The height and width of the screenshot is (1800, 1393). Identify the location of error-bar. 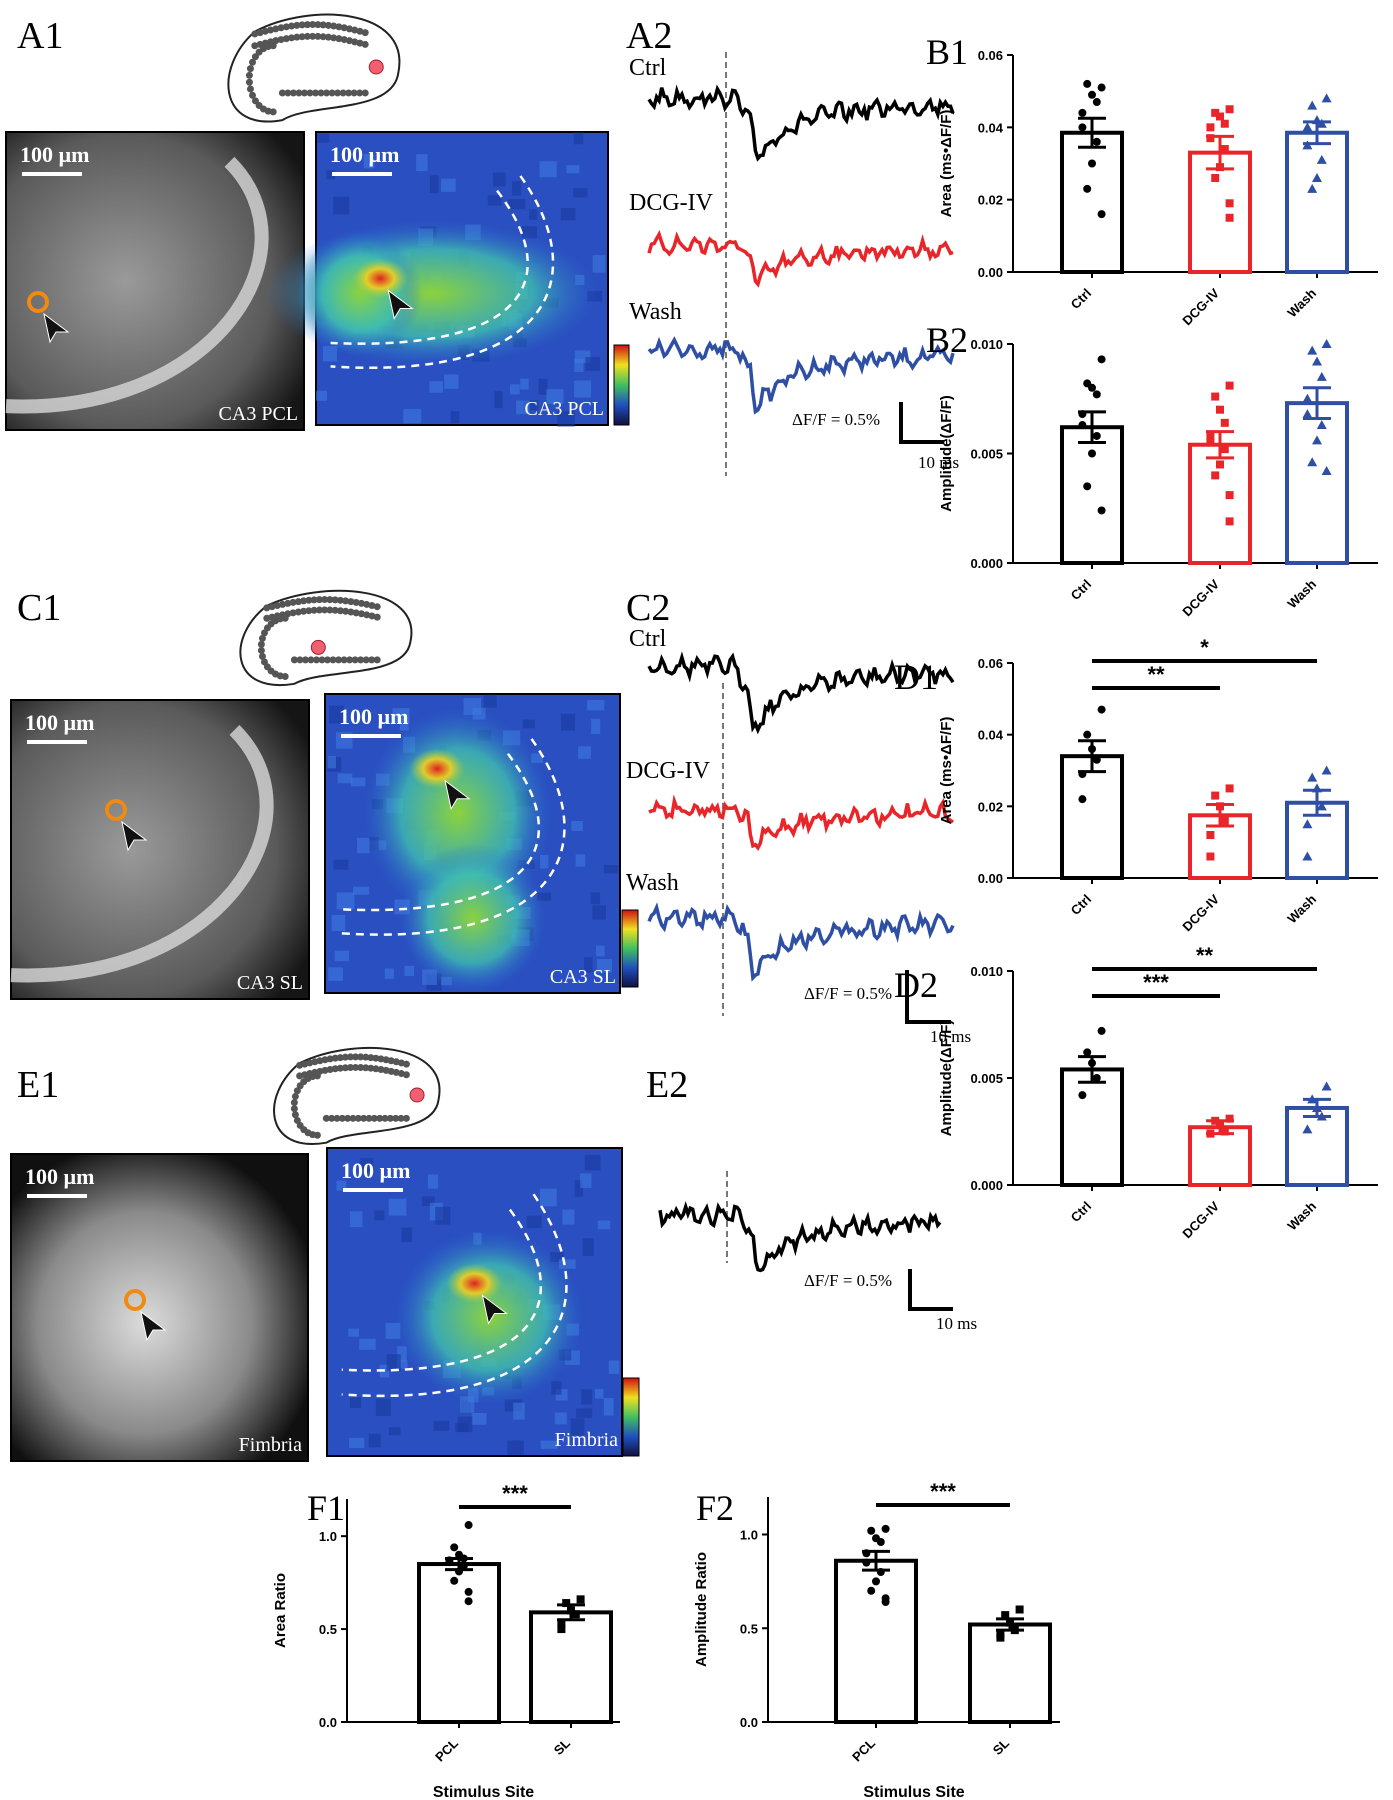
(1317, 403).